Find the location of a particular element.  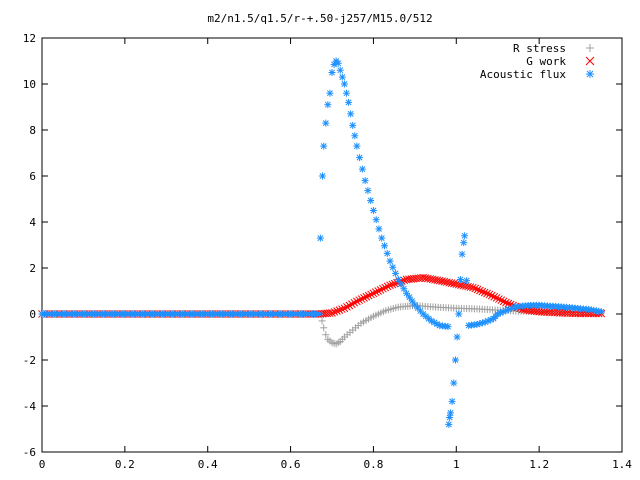

y-tick-label: -4 is located at coordinates (30, 406).